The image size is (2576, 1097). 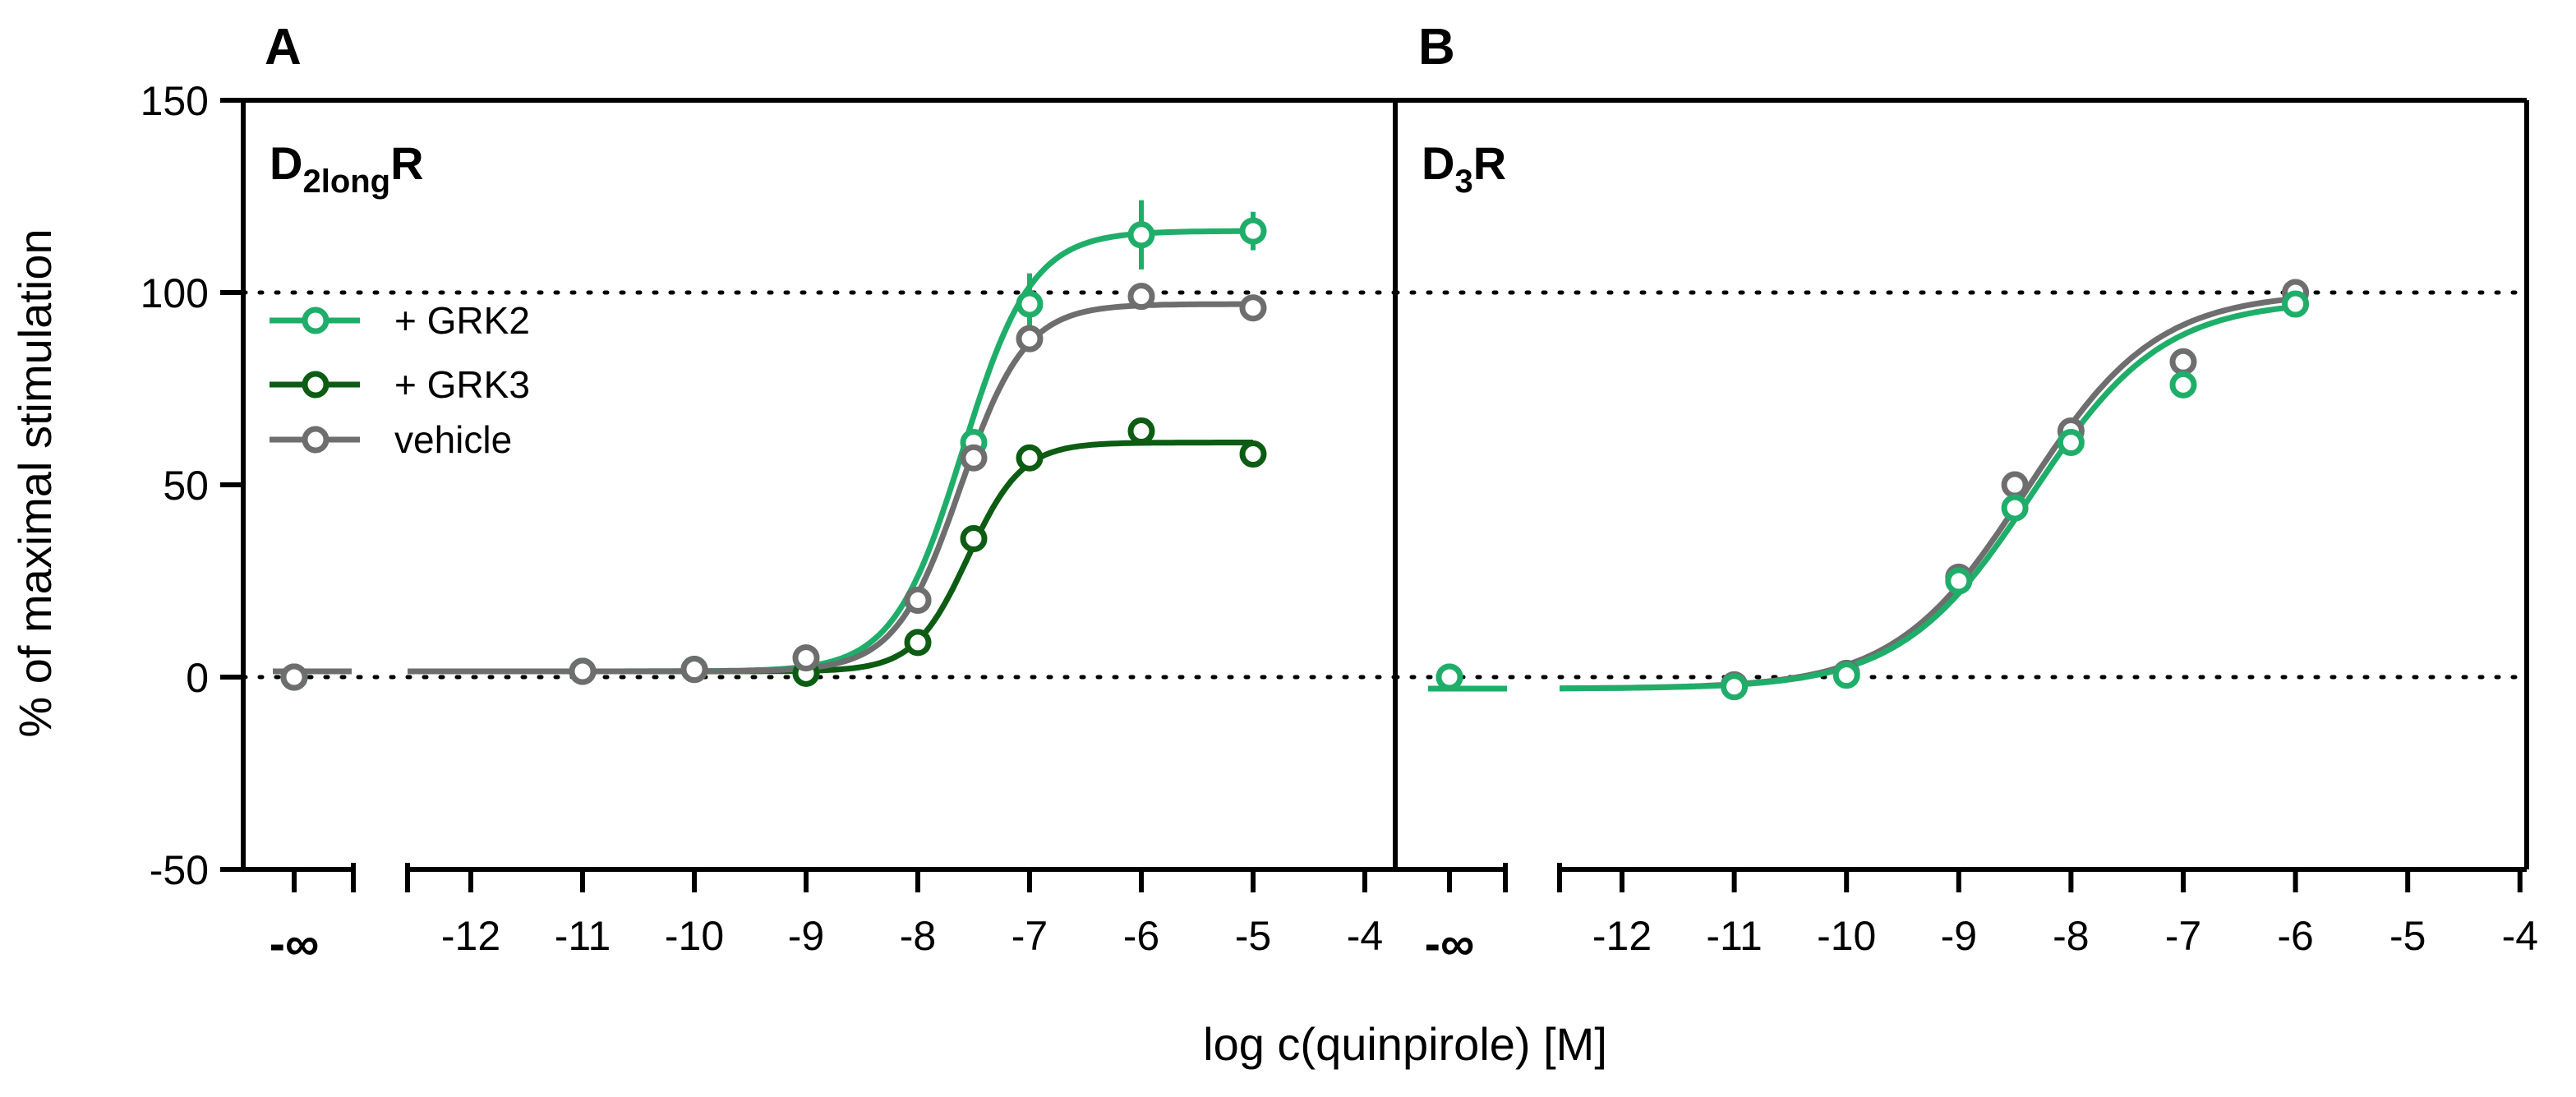 I want to click on panel-a-title-main: D, so click(x=286, y=163).